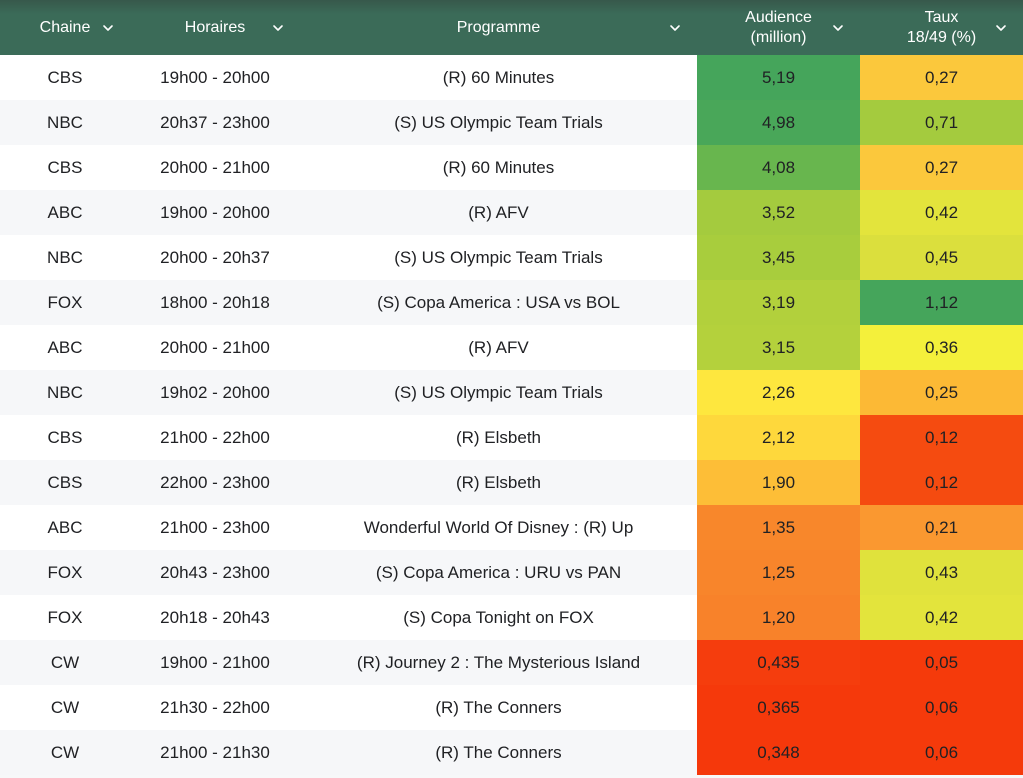  I want to click on cell-programme: (R) The Conners, so click(498, 752).